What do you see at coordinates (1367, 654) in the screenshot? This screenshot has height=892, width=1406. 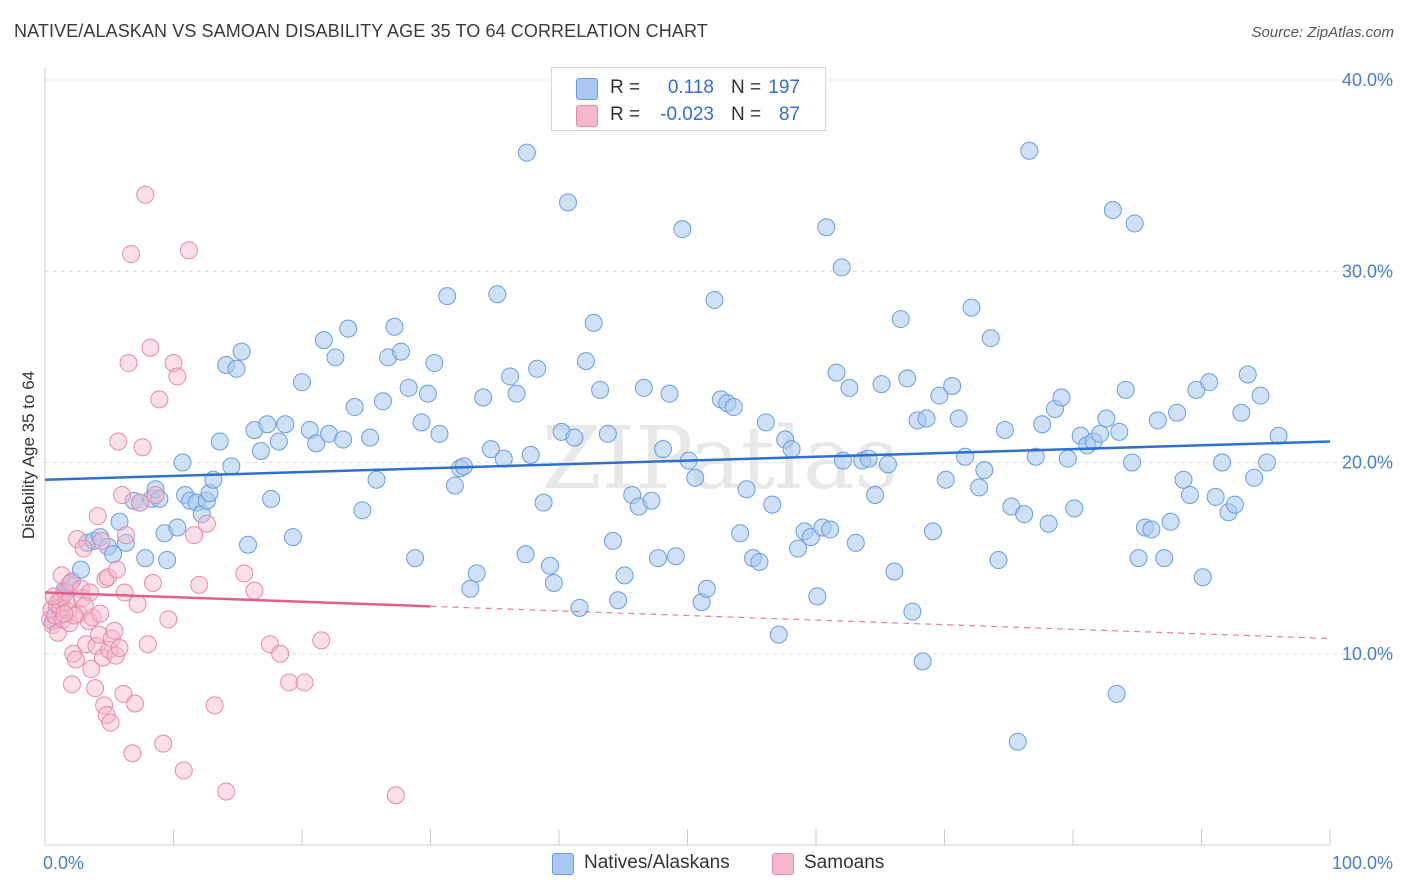 I see `y-tick-label: 10.0%` at bounding box center [1367, 654].